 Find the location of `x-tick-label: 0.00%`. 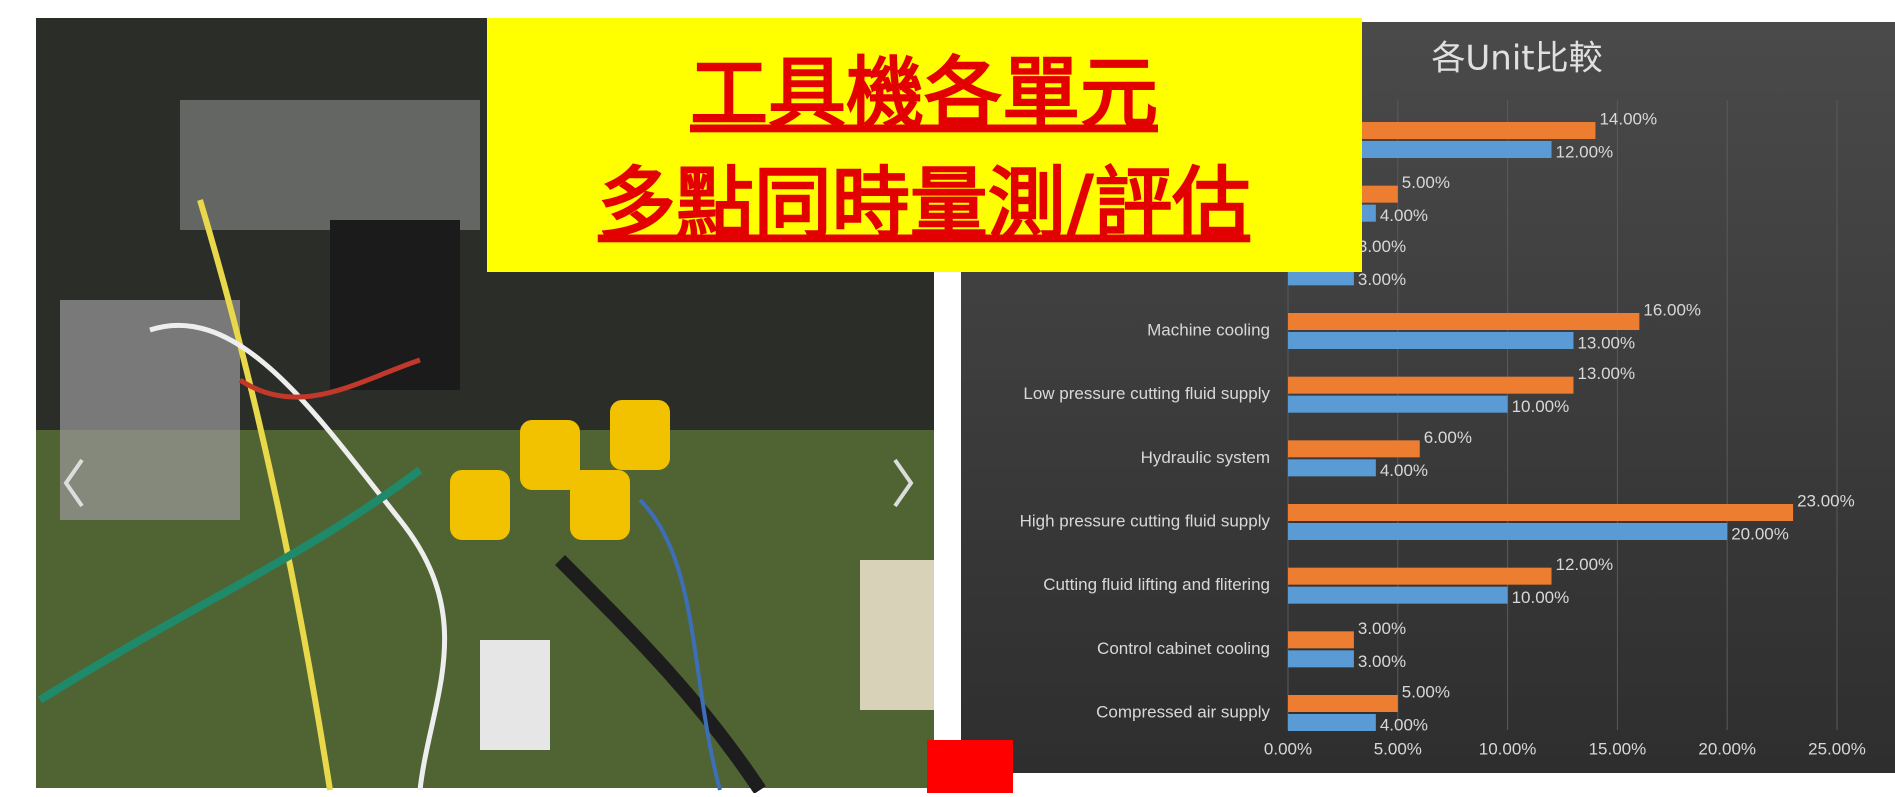

x-tick-label: 0.00% is located at coordinates (1288, 748).